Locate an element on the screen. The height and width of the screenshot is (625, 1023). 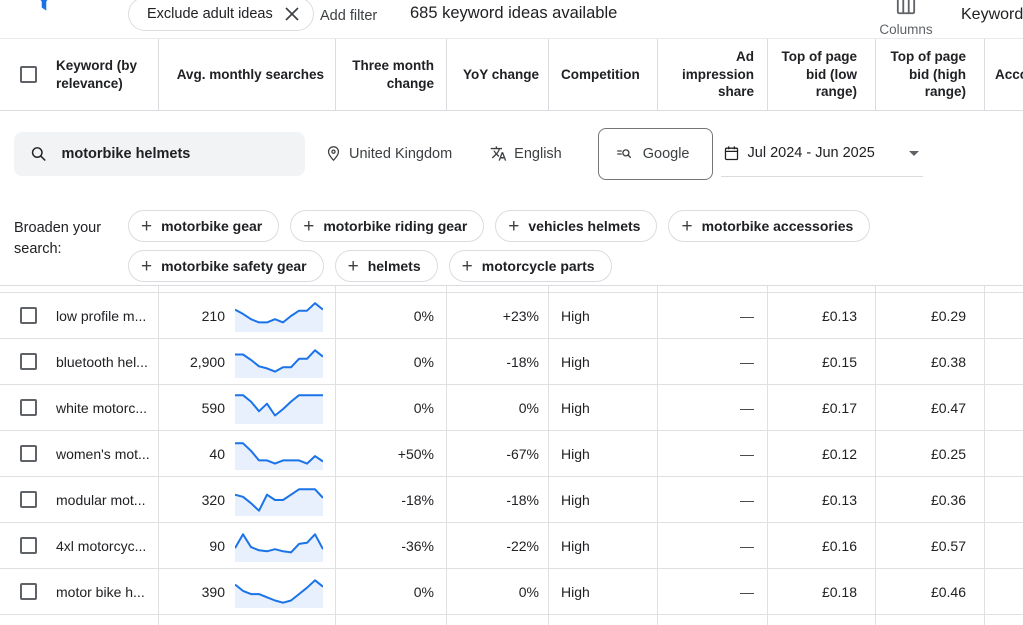
table-row: modular mot... 320 -18% -18% High — £0.13 £0.36 is located at coordinates (511, 500).